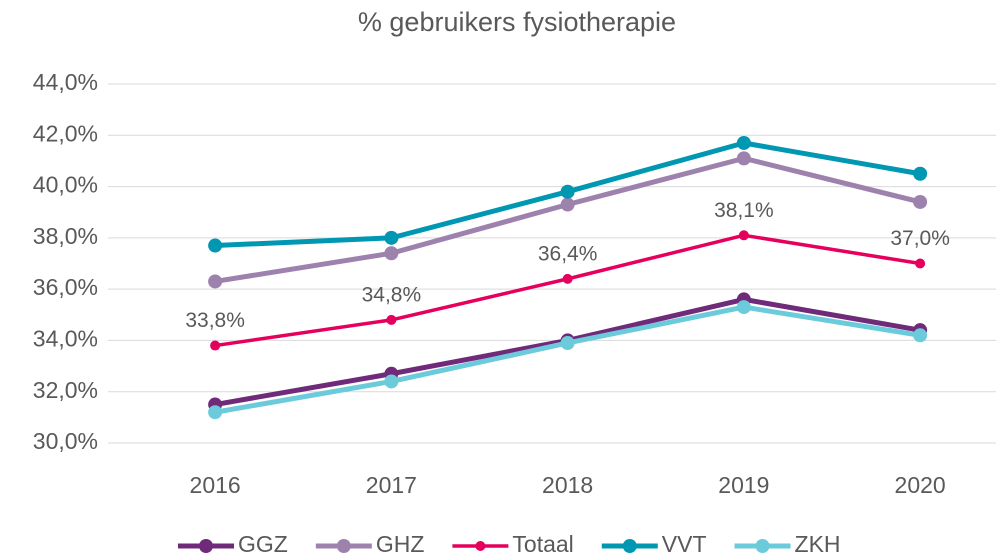 This screenshot has height=560, width=1002. I want to click on data-label: 34,8%, so click(392, 294).